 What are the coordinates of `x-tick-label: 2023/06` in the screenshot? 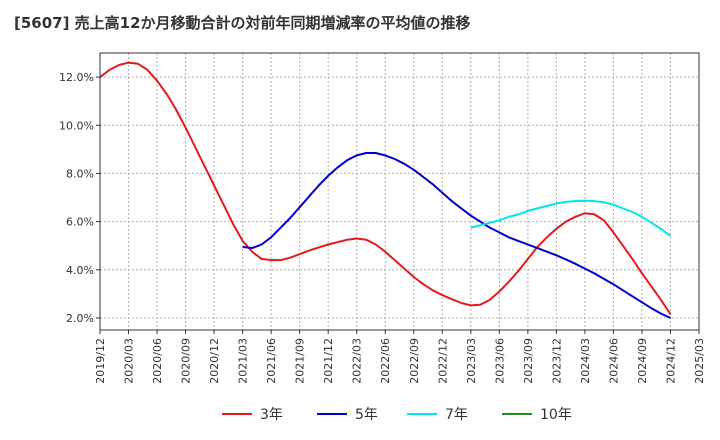 It's located at (499, 361).